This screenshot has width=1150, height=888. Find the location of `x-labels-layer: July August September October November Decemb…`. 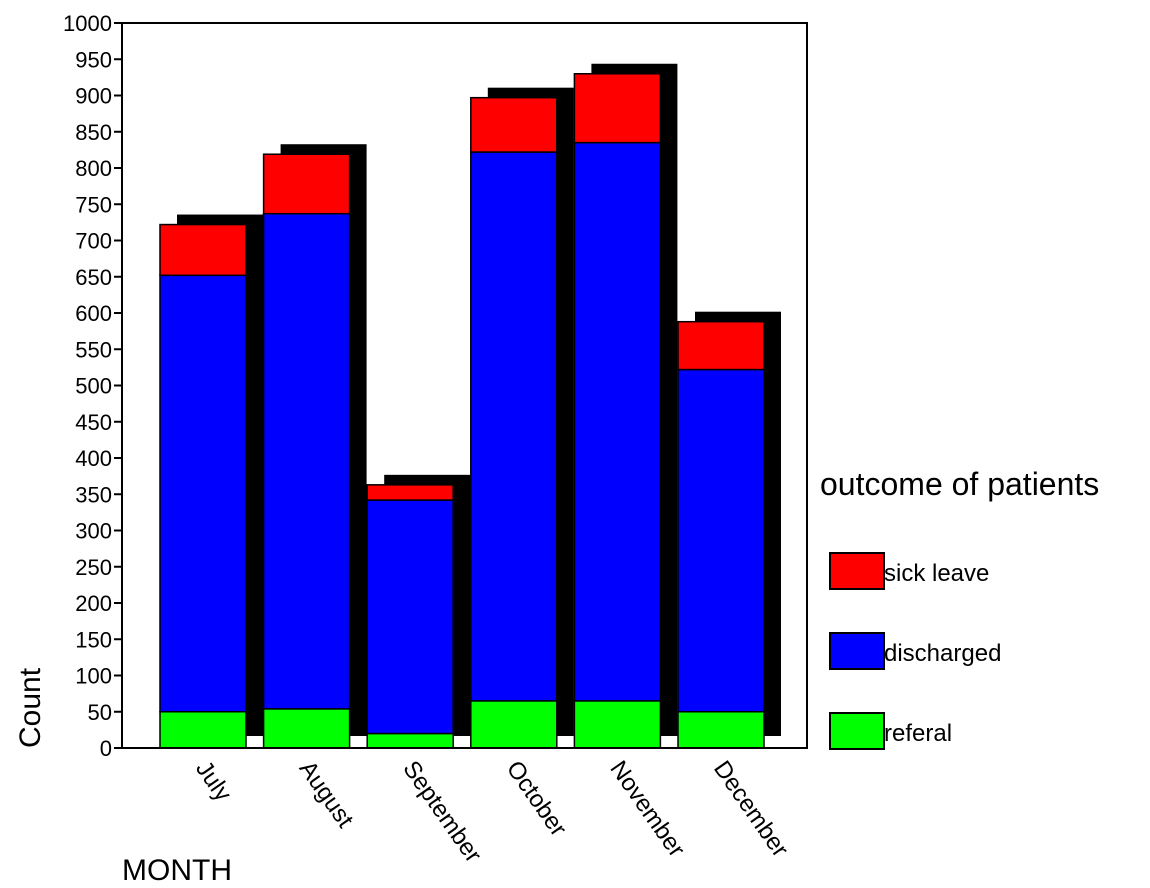

x-labels-layer: July August September October November Decemb… is located at coordinates (492, 812).